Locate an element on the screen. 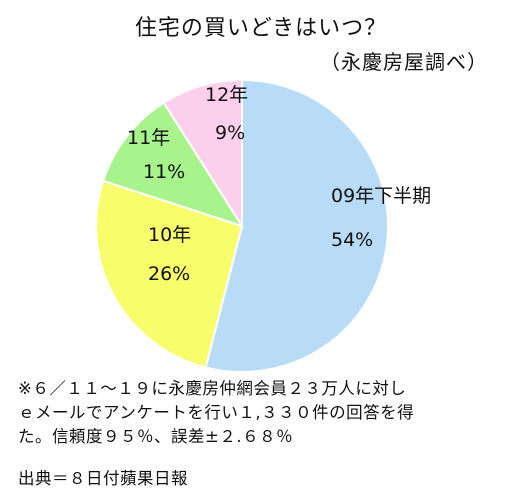  slice-value-label: 54% is located at coordinates (352, 240).